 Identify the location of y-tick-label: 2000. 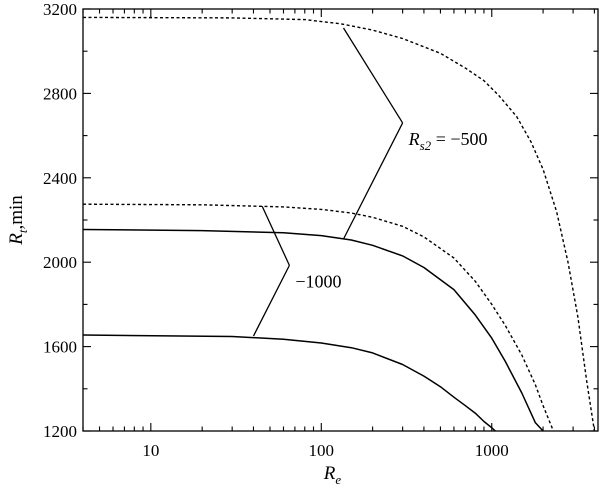
(60, 262).